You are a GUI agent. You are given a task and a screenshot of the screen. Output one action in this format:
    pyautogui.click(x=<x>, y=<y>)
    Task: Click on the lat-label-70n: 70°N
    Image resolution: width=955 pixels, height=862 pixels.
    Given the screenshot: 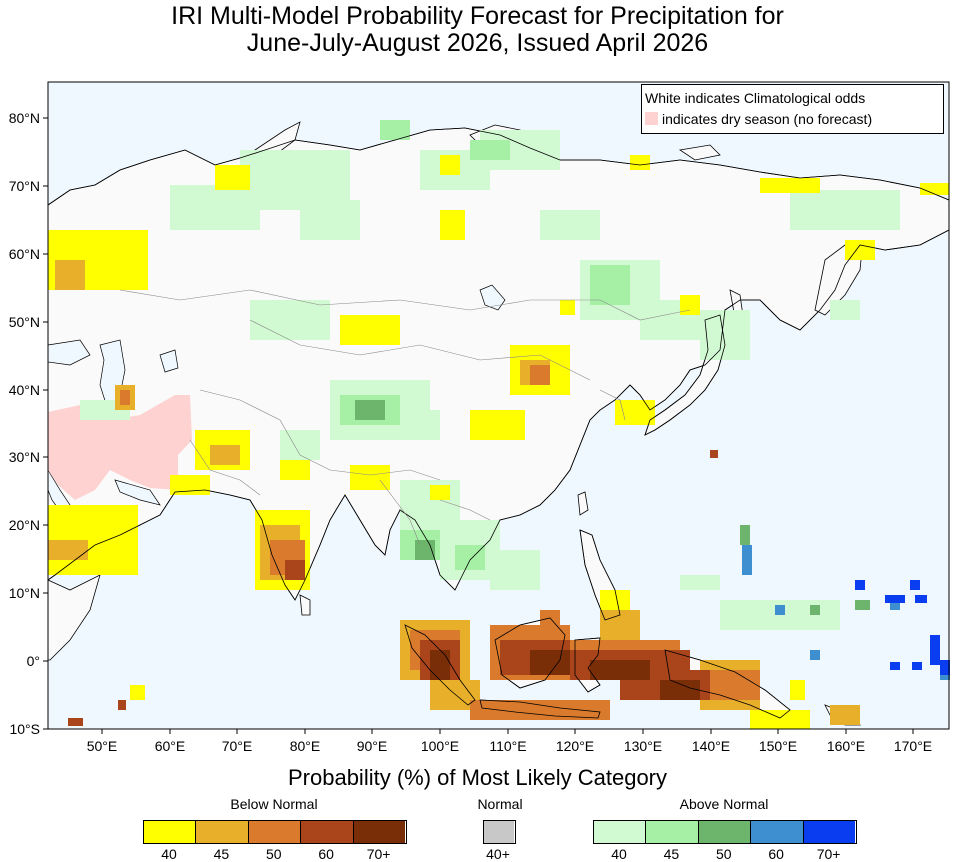 What is the action you would take?
    pyautogui.click(x=24, y=186)
    